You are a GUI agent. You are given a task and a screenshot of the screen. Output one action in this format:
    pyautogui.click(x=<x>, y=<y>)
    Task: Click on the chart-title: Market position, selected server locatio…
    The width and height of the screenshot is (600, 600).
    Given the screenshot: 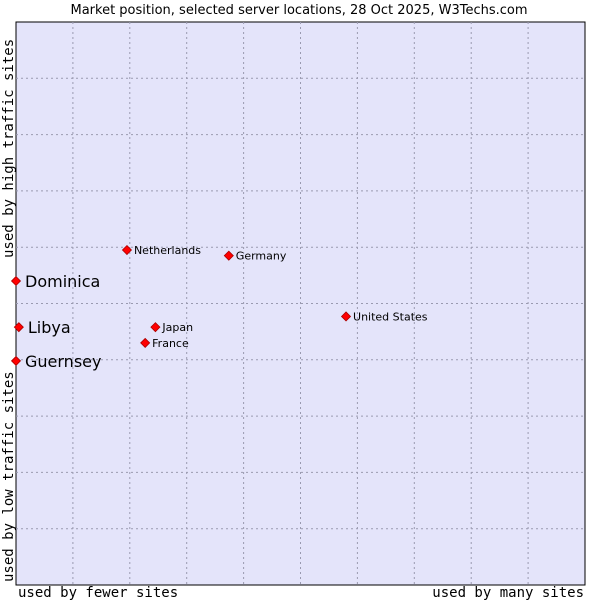 What is the action you would take?
    pyautogui.click(x=298, y=10)
    